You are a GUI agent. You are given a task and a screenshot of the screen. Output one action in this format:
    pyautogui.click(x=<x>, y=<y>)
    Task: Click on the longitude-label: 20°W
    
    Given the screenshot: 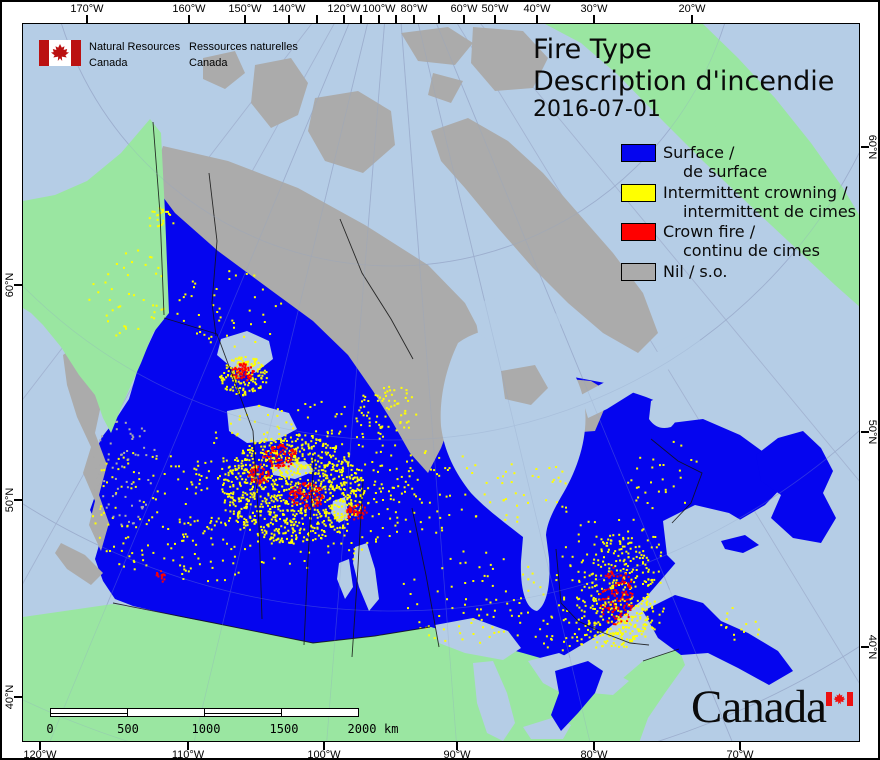 What is the action you would take?
    pyautogui.click(x=692, y=9)
    